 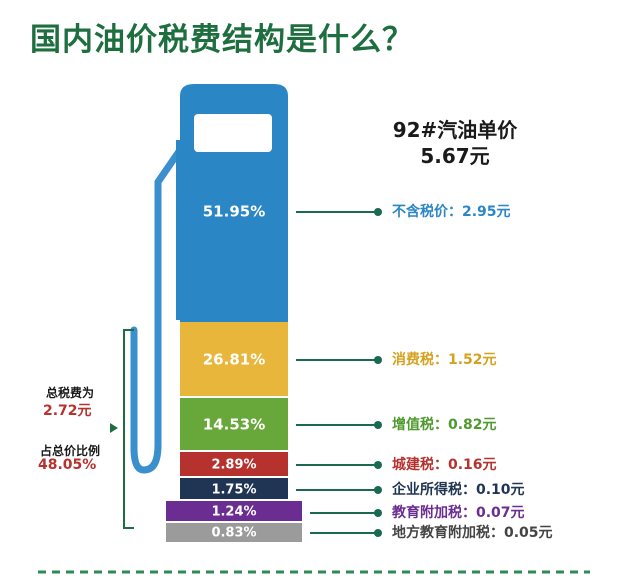 What do you see at coordinates (444, 424) in the screenshot?
I see `segment-amount-label: 增值税：0.82元` at bounding box center [444, 424].